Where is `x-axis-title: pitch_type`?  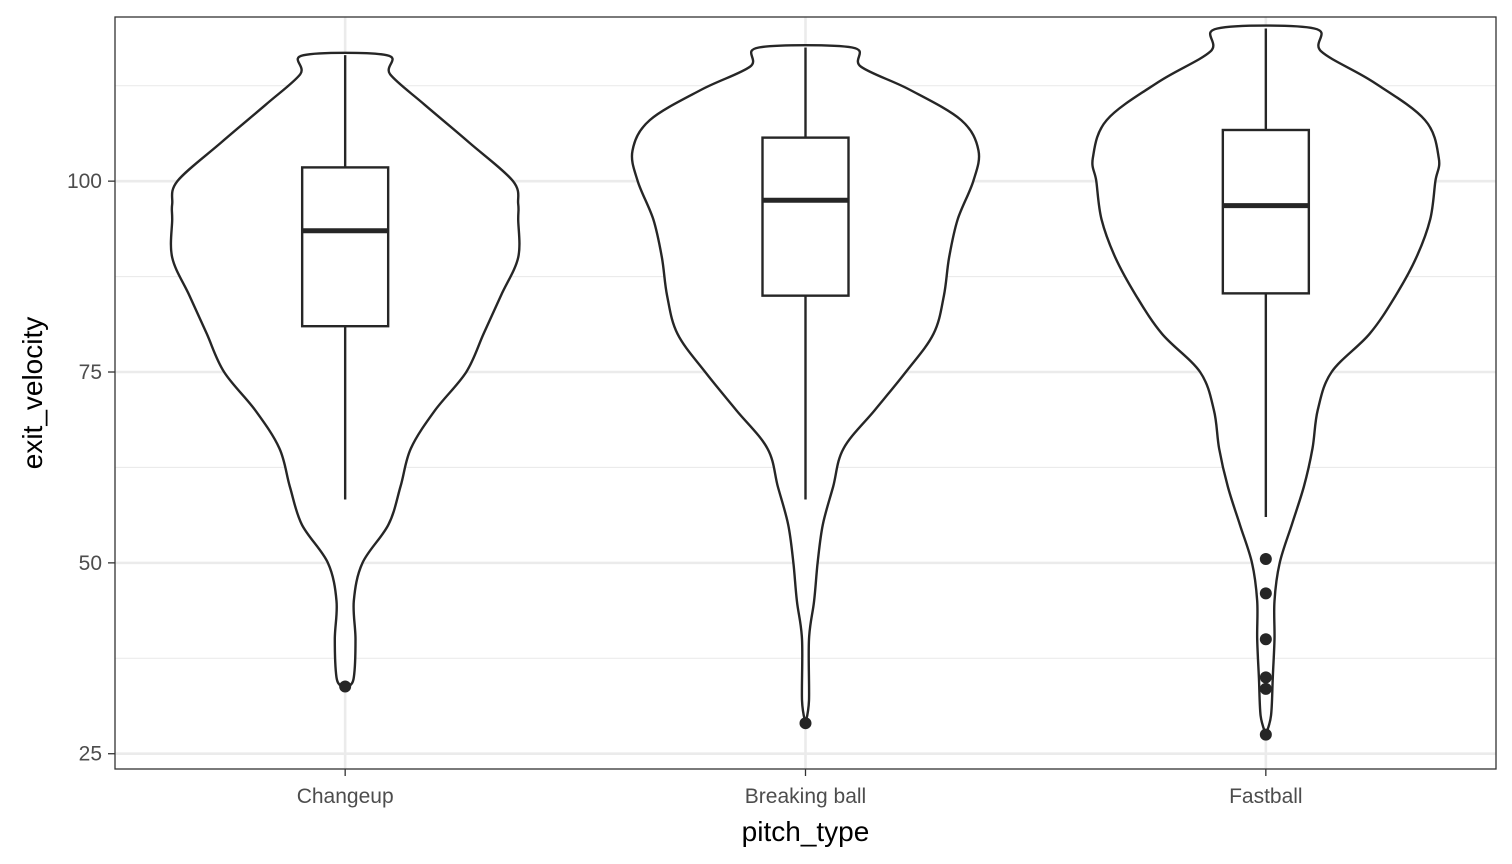
x-axis-title: pitch_type is located at coordinates (806, 831).